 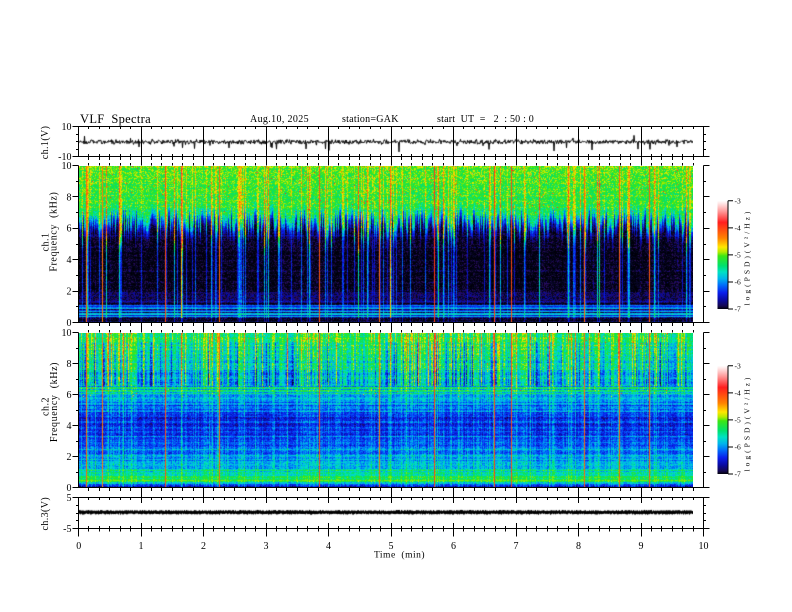 I want to click on svg-text: 1, so click(x=141, y=546).